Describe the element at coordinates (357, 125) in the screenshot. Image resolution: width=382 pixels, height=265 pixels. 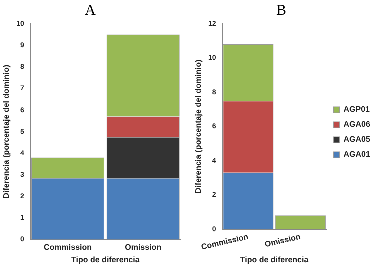
I see `legend-label: AGA06` at that location.